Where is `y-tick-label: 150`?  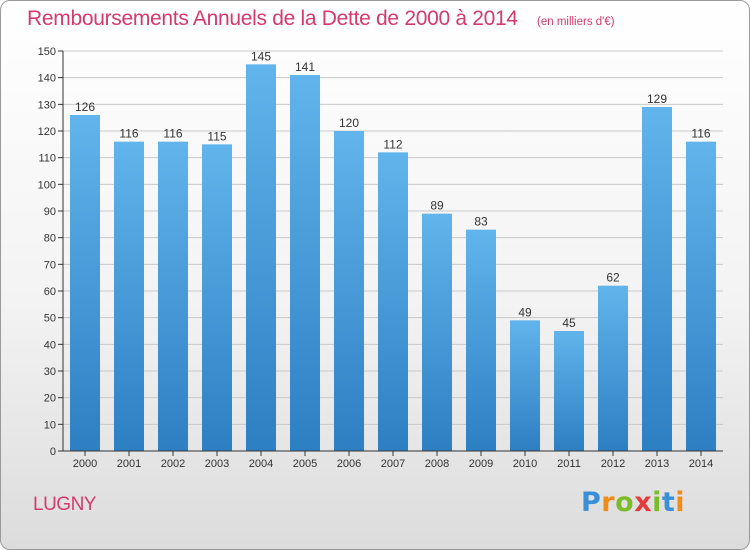 y-tick-label: 150 is located at coordinates (47, 52).